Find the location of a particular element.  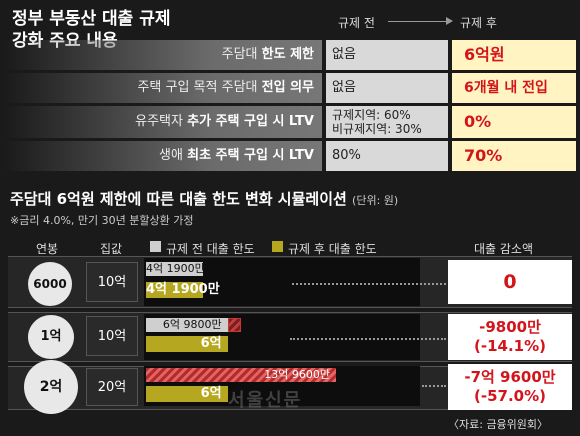

policy-before-line2: 비규제지역: 30% is located at coordinates (377, 129).